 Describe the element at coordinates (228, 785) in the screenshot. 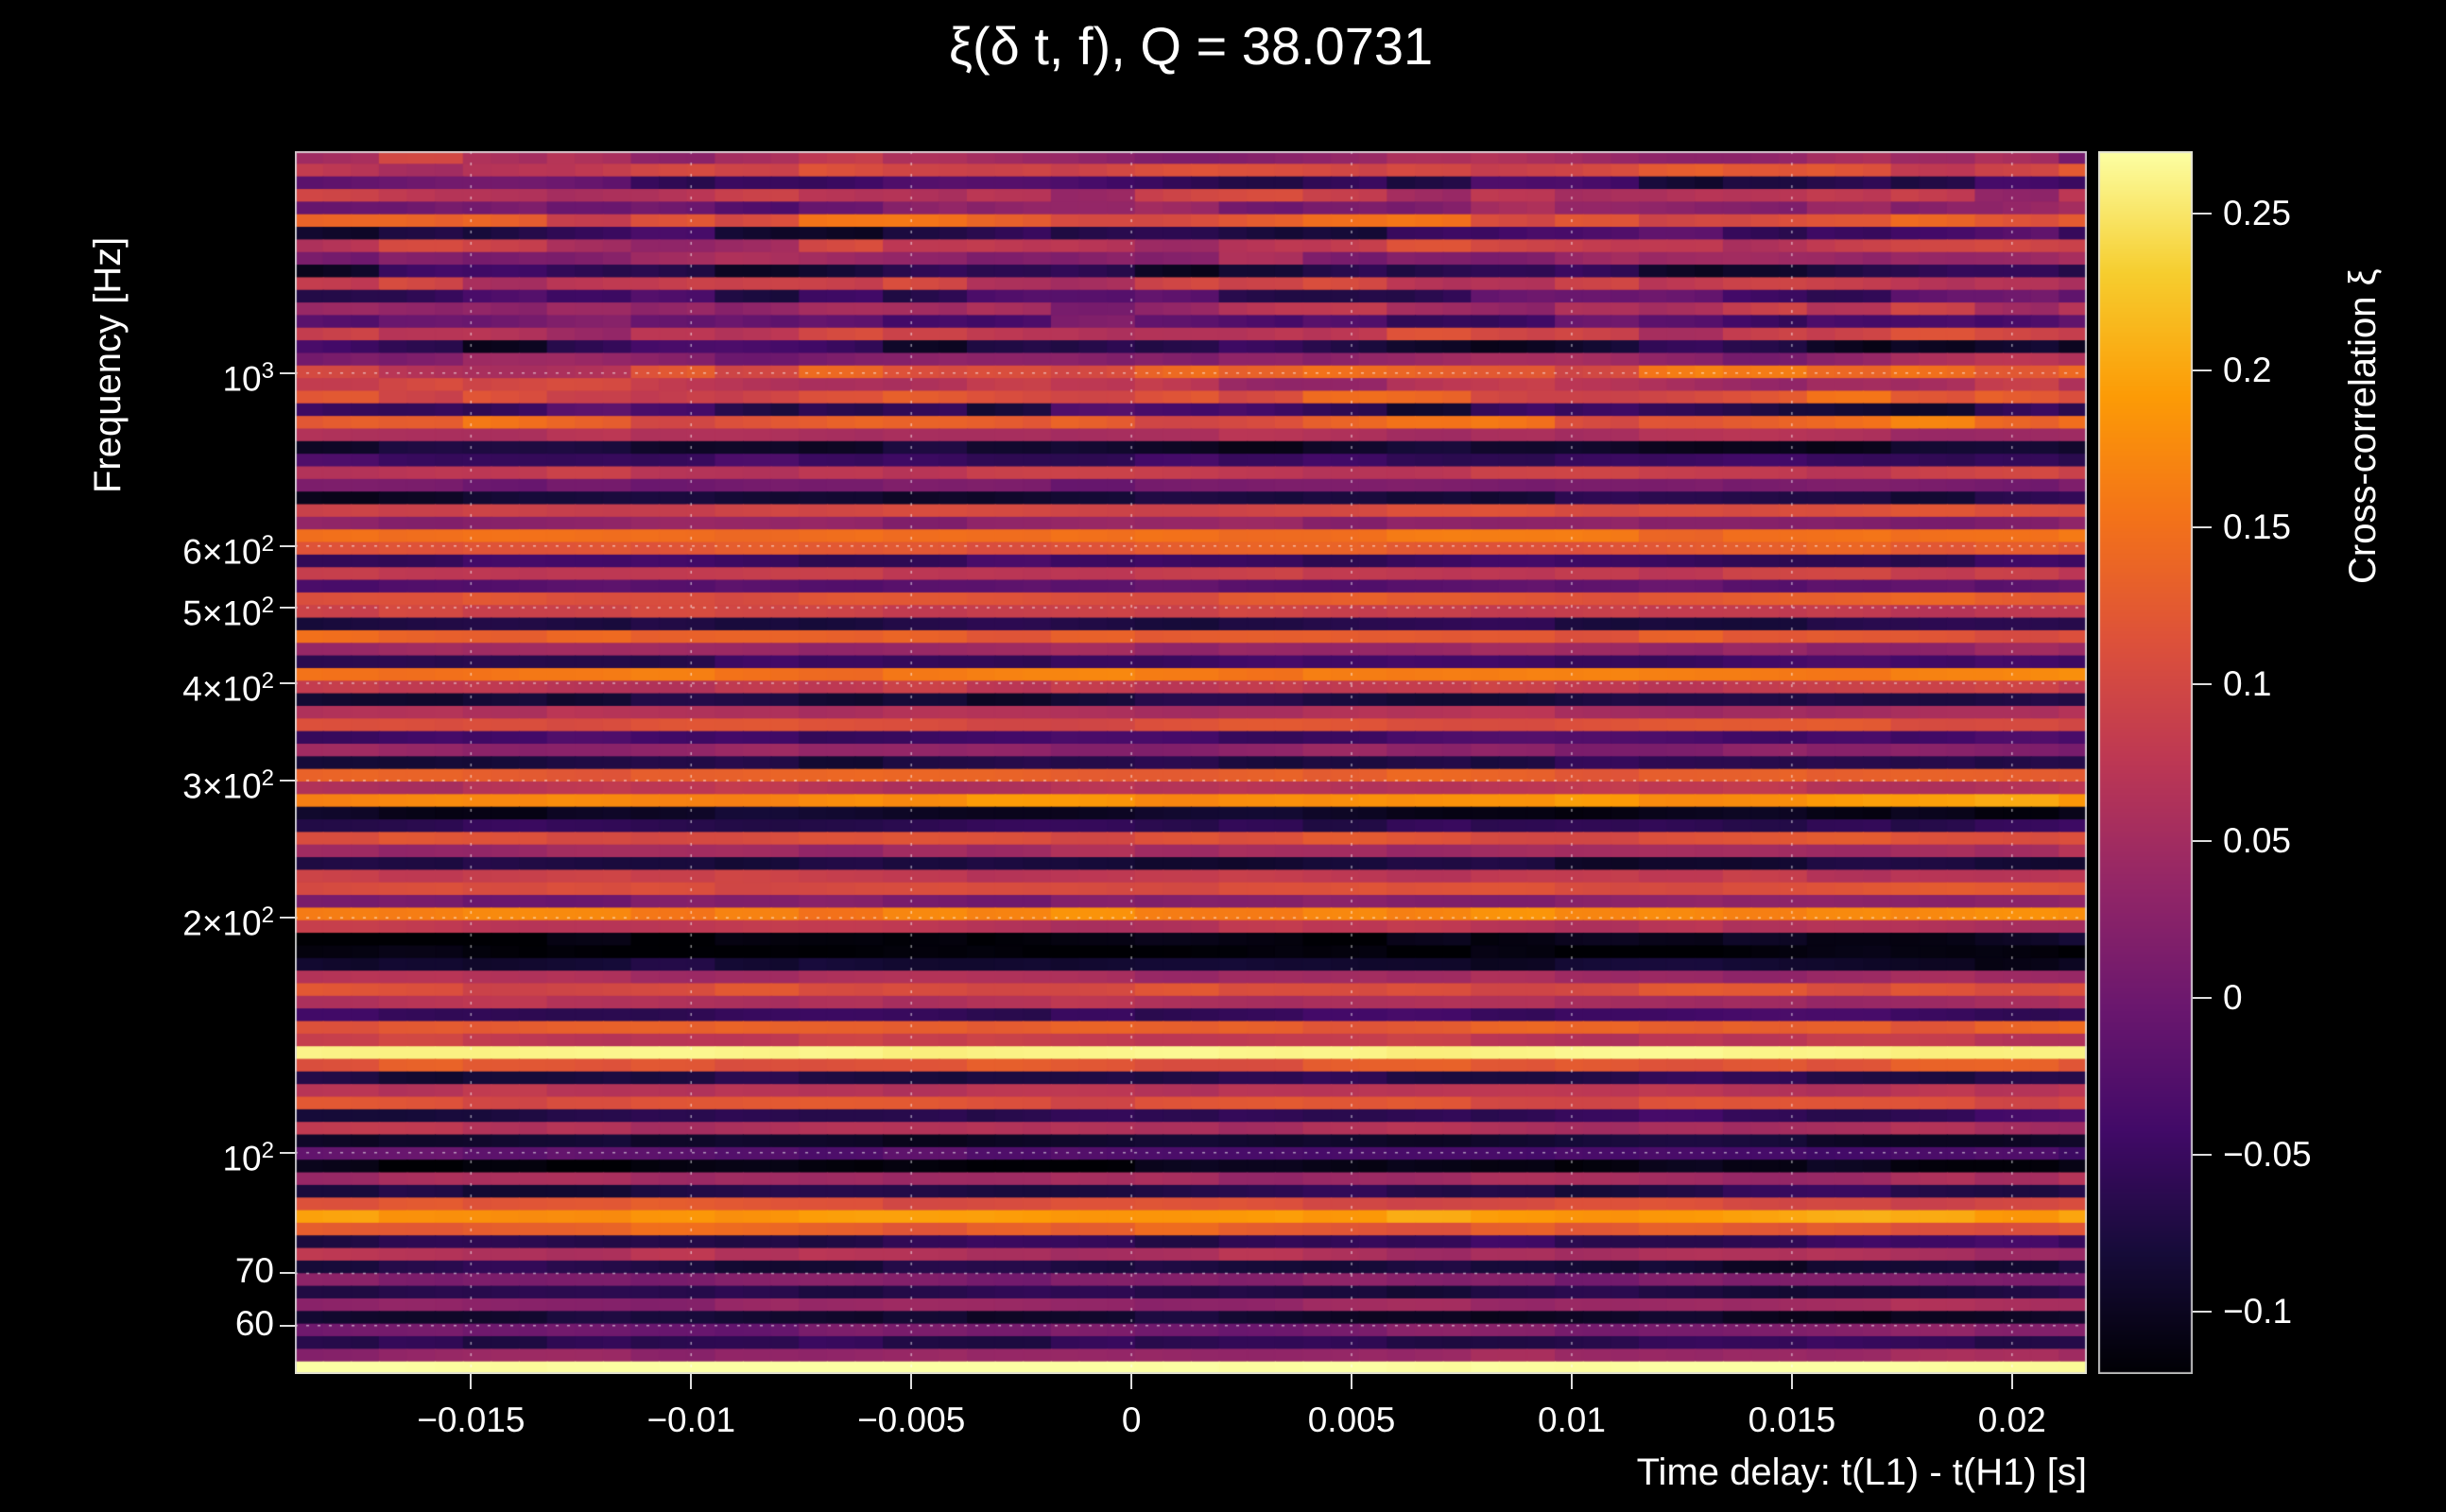

I see `y-tick-label: 3×10²` at that location.